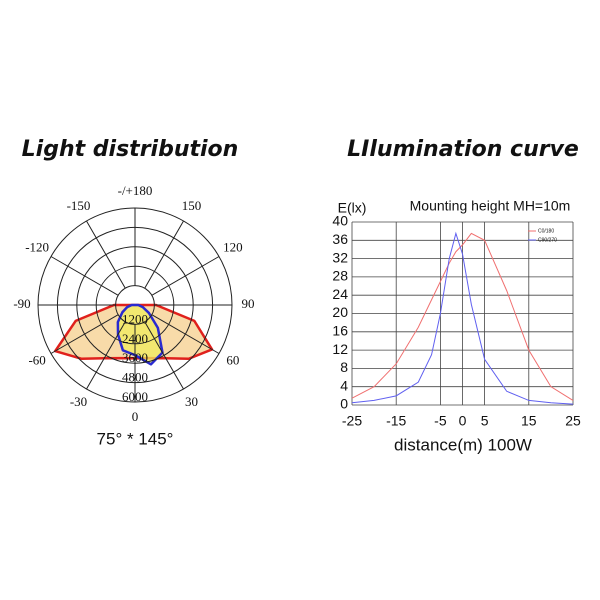 This screenshot has height=600, width=600. Describe the element at coordinates (192, 205) in the screenshot. I see `angle-label: 150` at that location.